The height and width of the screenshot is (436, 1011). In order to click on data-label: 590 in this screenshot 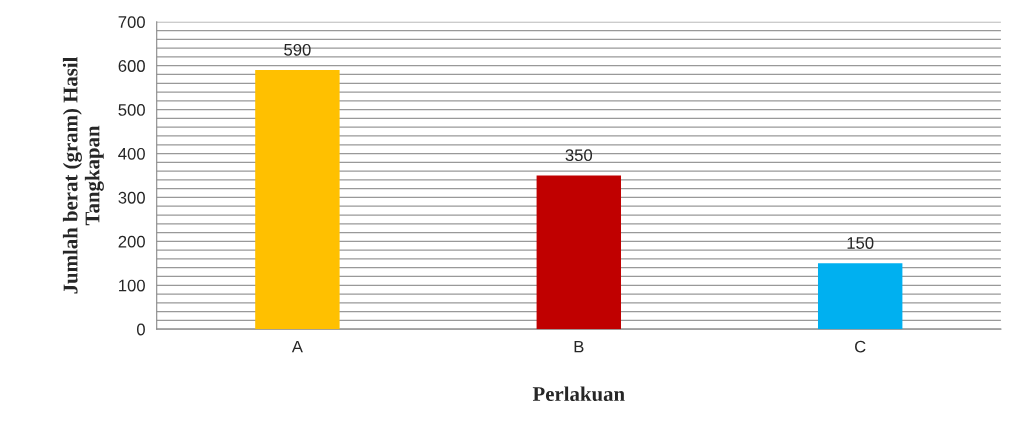, I will do `click(297, 49)`.